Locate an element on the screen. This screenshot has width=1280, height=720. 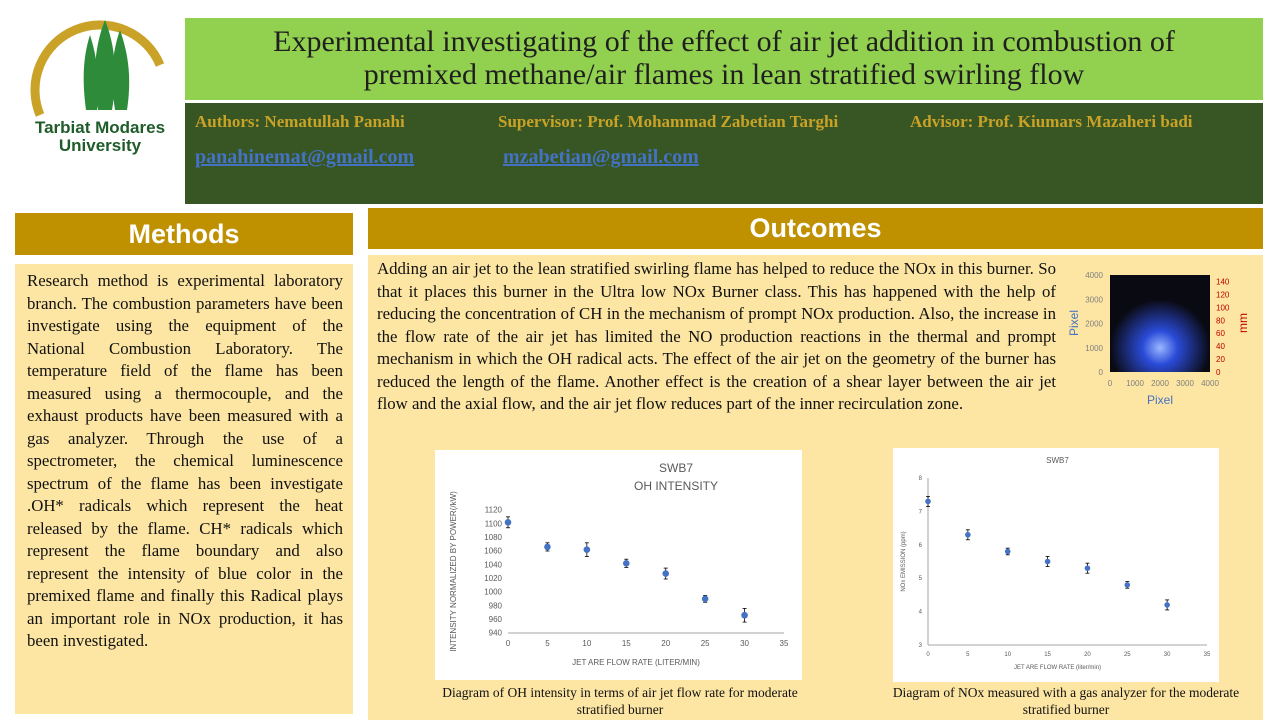
y2-tick-label: 60 is located at coordinates (1220, 333).